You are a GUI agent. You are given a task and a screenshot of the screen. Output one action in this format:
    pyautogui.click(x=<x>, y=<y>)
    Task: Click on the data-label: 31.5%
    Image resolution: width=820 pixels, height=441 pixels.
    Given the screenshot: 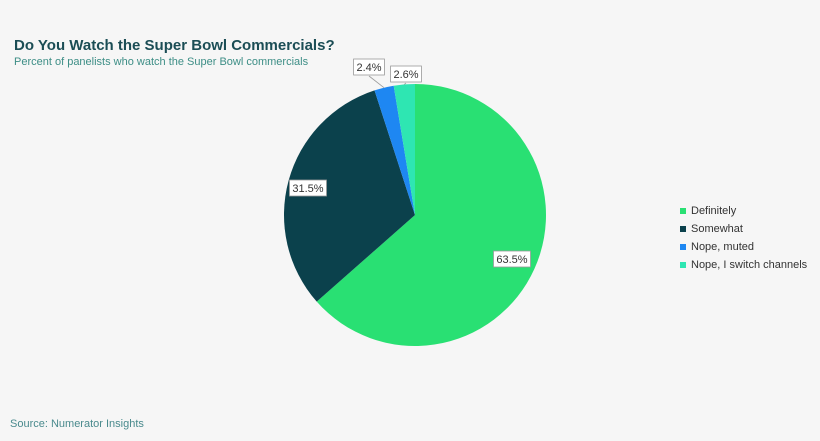 What is the action you would take?
    pyautogui.click(x=308, y=188)
    